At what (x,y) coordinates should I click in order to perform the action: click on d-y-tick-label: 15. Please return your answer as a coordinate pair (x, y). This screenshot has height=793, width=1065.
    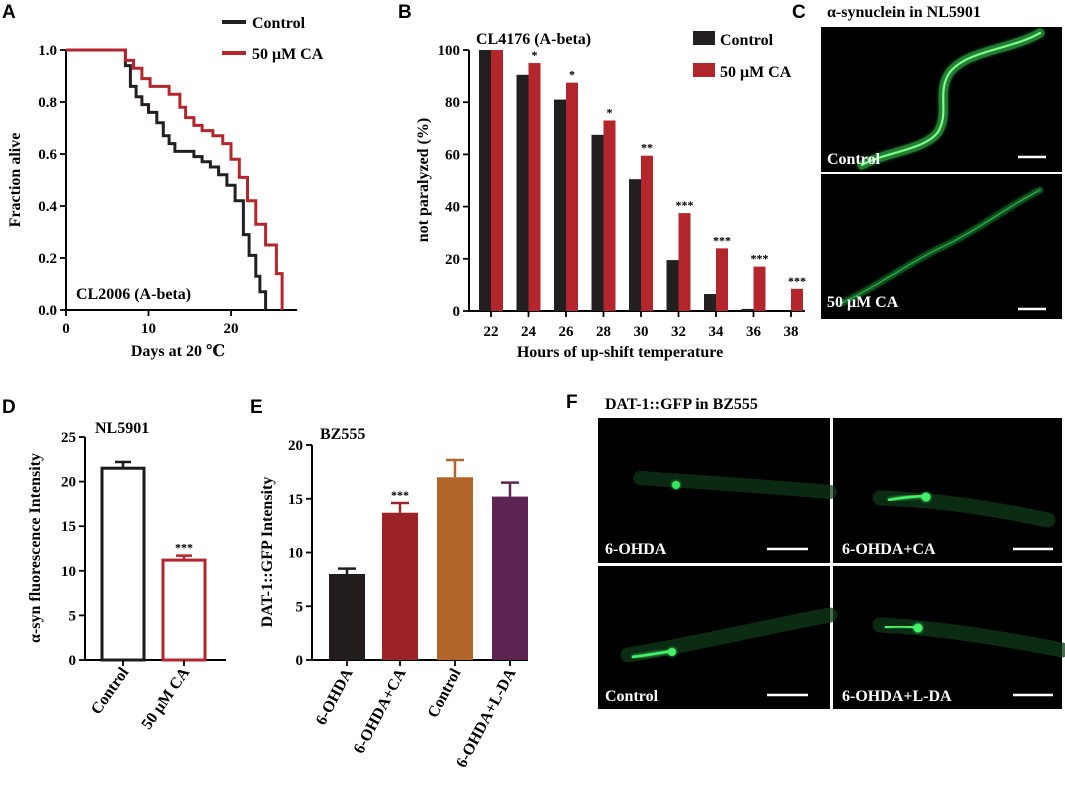
    Looking at the image, I should click on (68, 527).